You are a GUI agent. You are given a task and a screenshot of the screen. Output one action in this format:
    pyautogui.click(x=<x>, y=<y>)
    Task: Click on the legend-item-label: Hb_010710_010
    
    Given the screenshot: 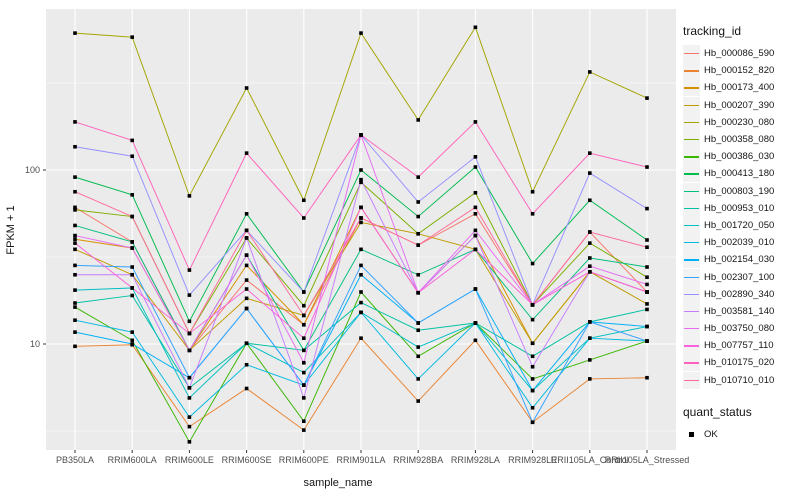 What is the action you would take?
    pyautogui.click(x=739, y=380)
    